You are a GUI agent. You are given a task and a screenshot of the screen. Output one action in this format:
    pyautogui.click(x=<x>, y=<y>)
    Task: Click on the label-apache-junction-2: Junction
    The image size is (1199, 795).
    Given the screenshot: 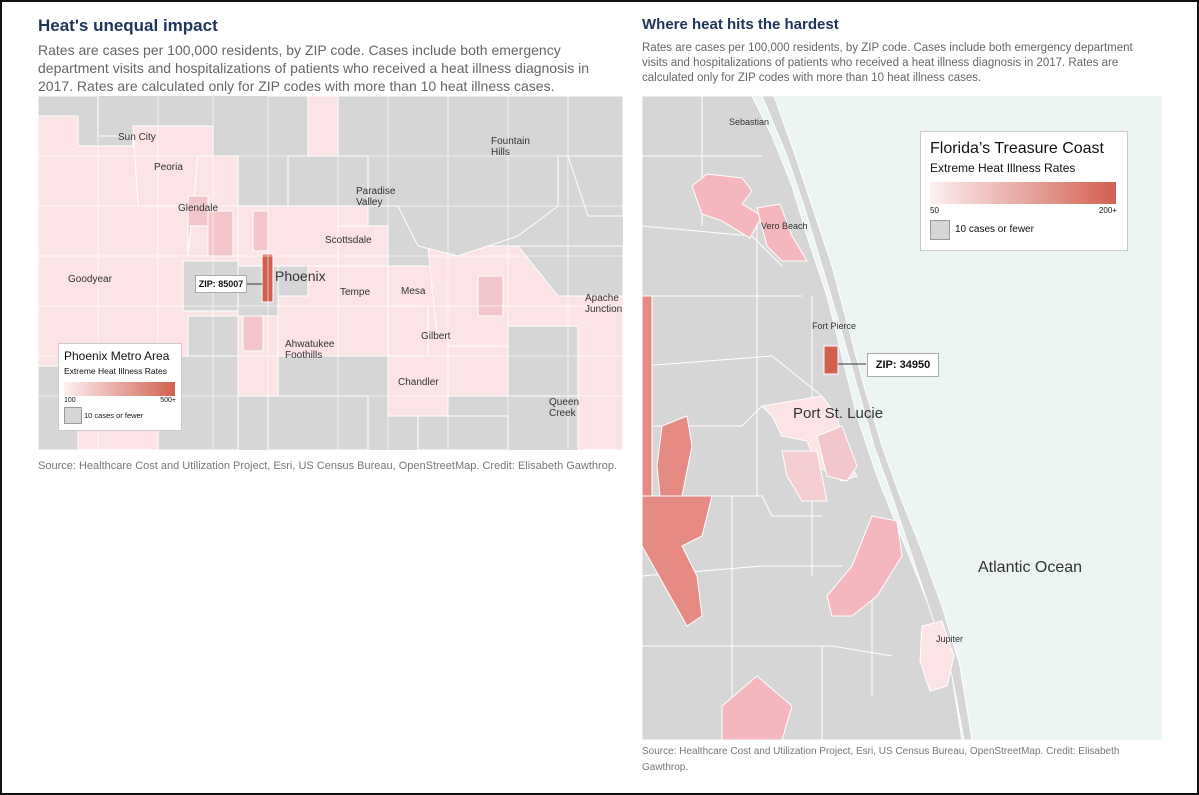 What is the action you would take?
    pyautogui.click(x=603, y=309)
    